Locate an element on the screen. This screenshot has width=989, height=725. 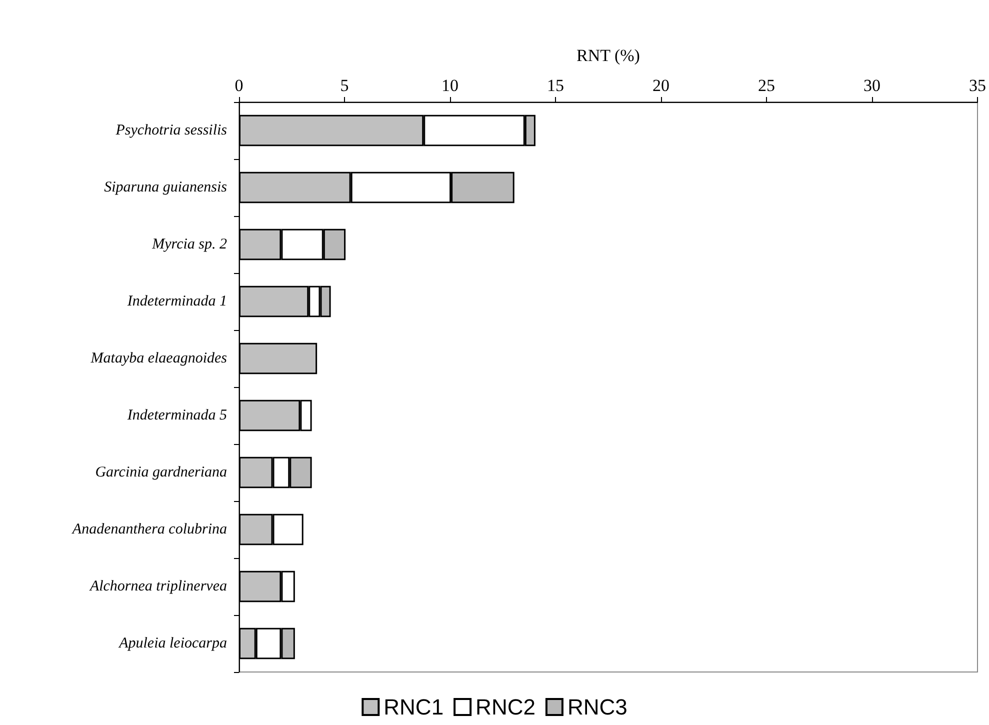
x-tick-label: 20 is located at coordinates (661, 85).